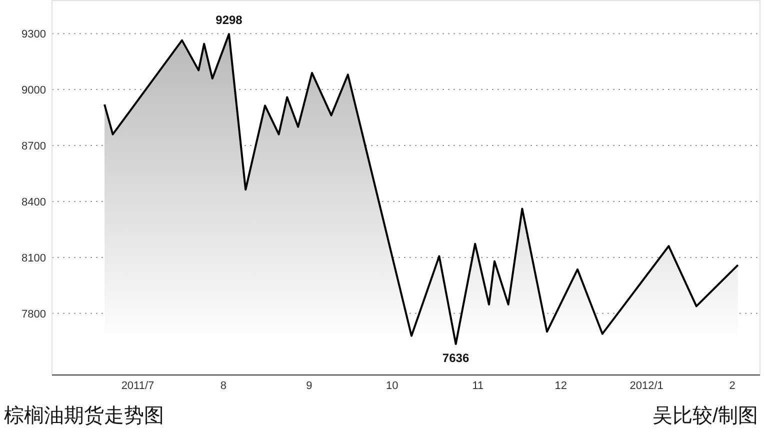  What do you see at coordinates (34, 258) in the screenshot?
I see `y-tick-label: 8100` at bounding box center [34, 258].